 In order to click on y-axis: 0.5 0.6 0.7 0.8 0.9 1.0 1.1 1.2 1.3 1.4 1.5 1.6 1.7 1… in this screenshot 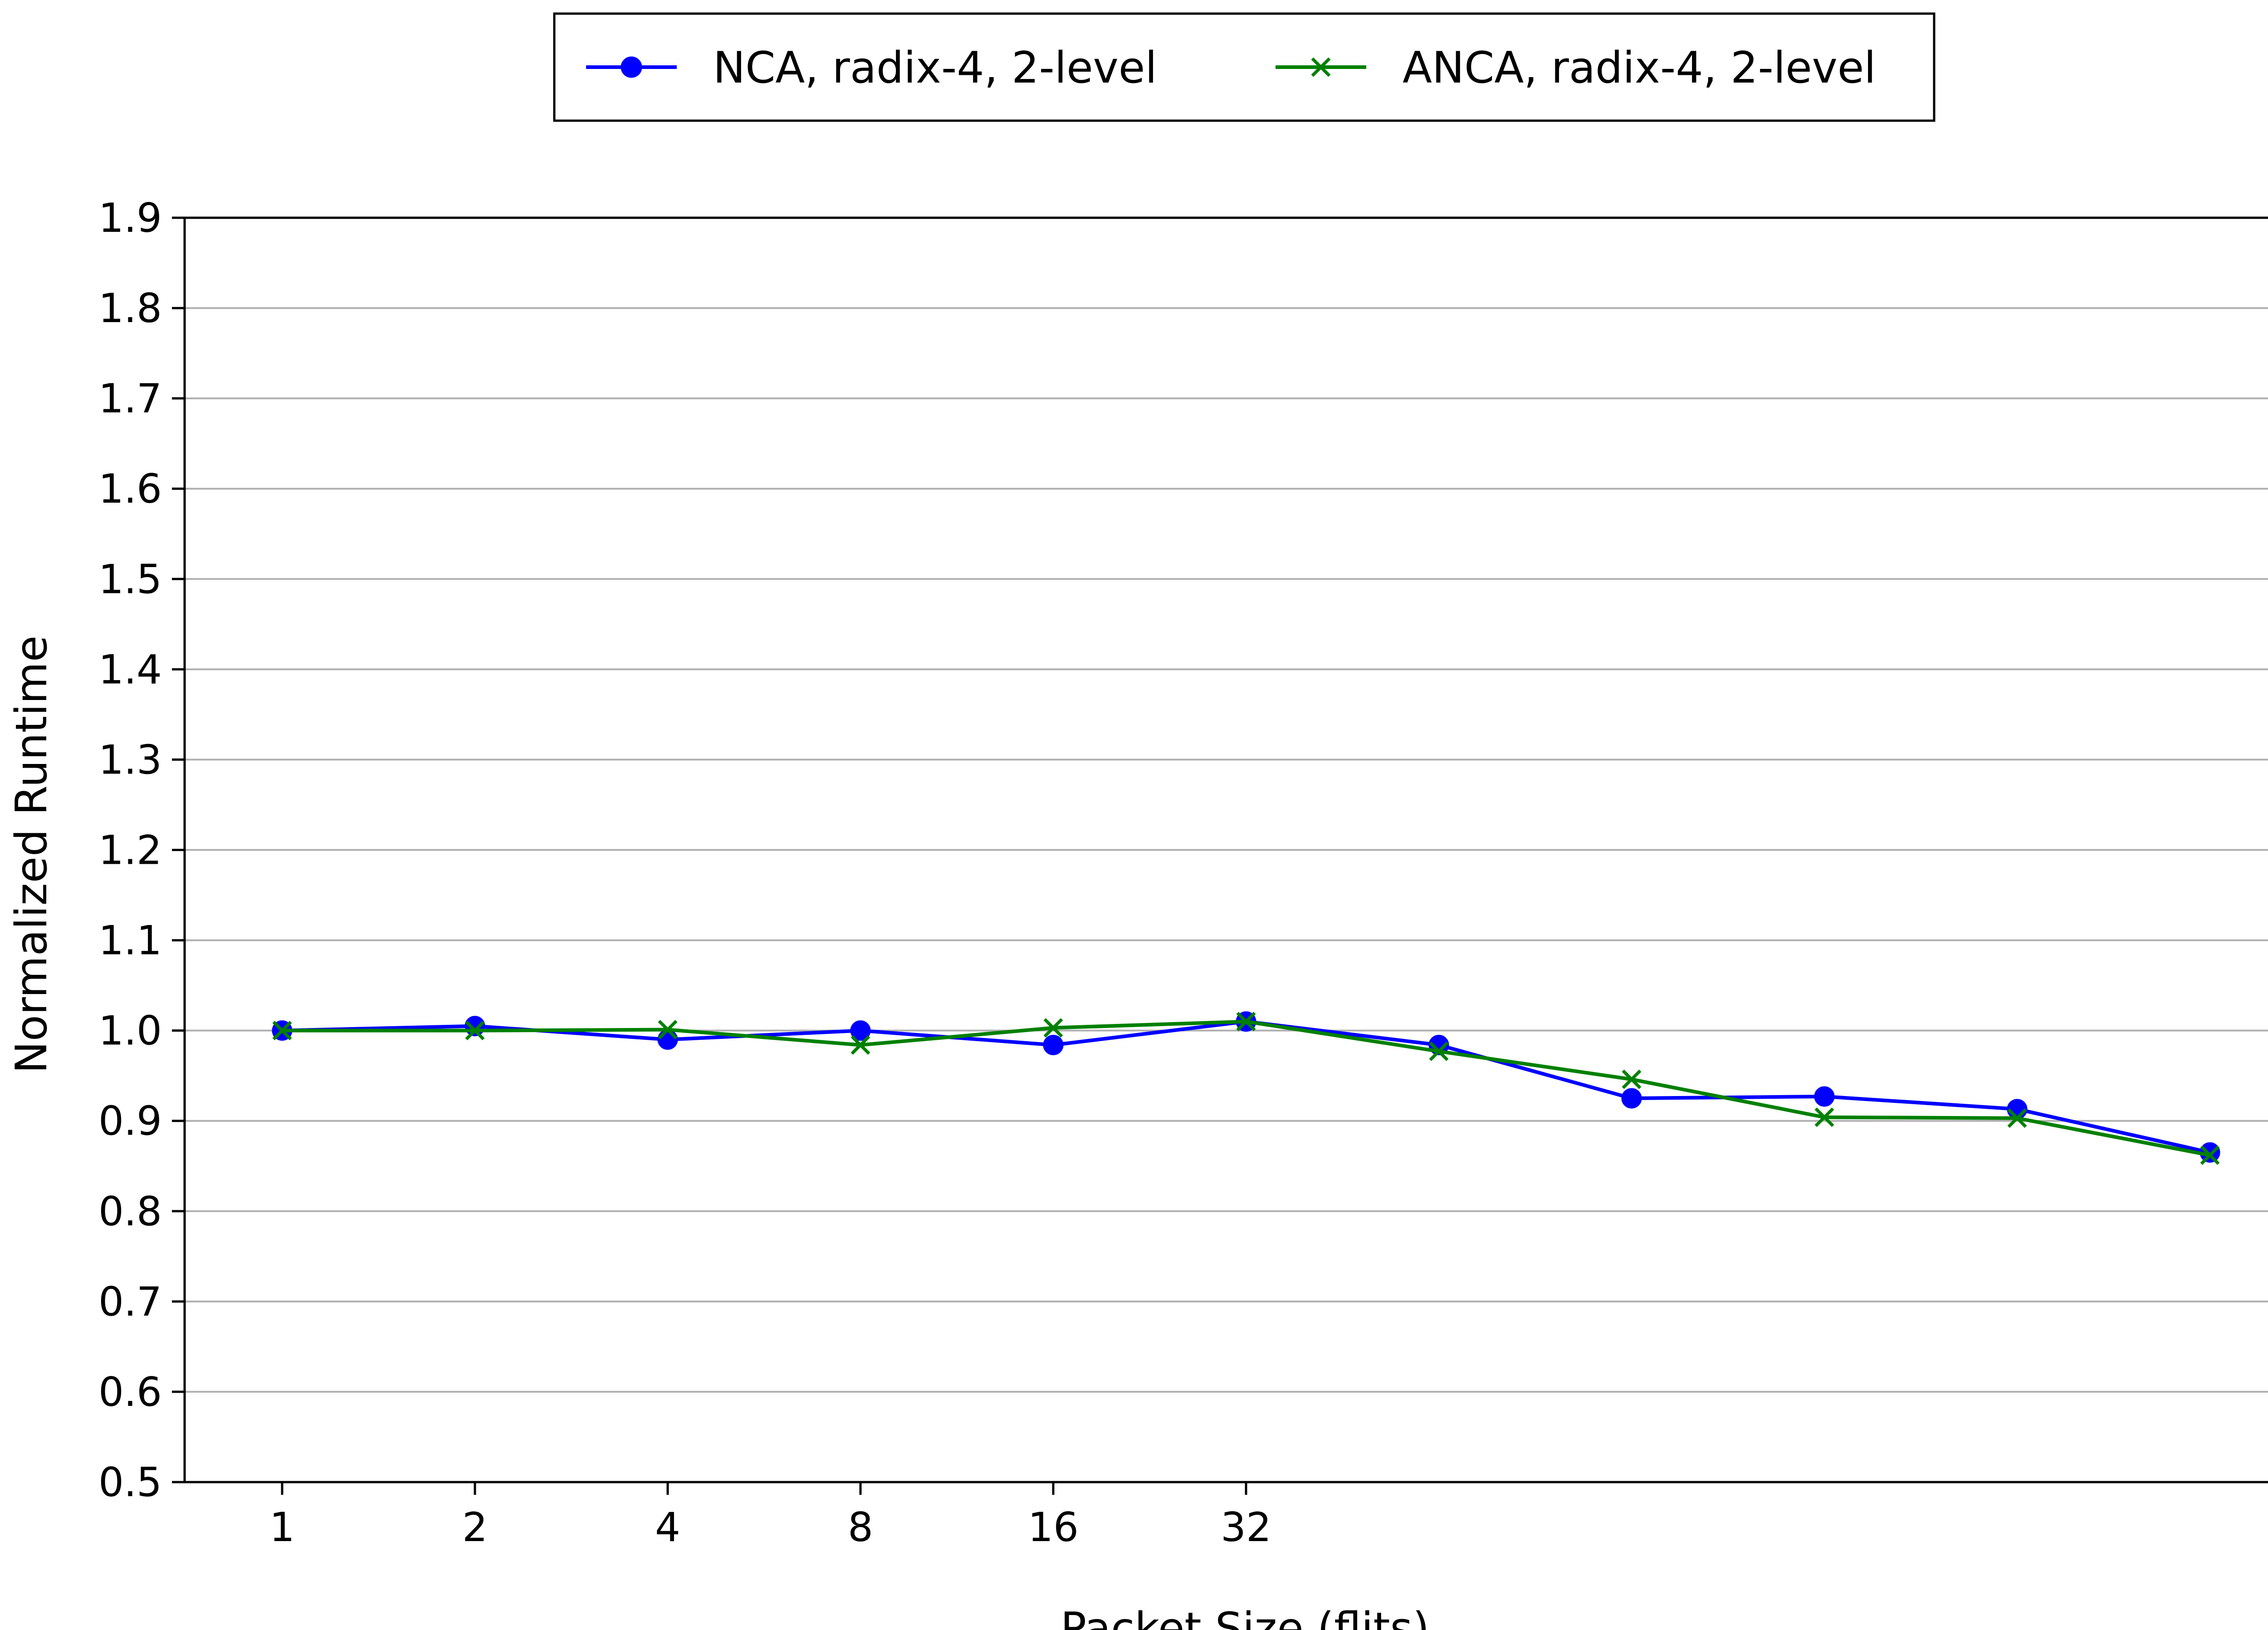, I will do `click(141, 850)`.